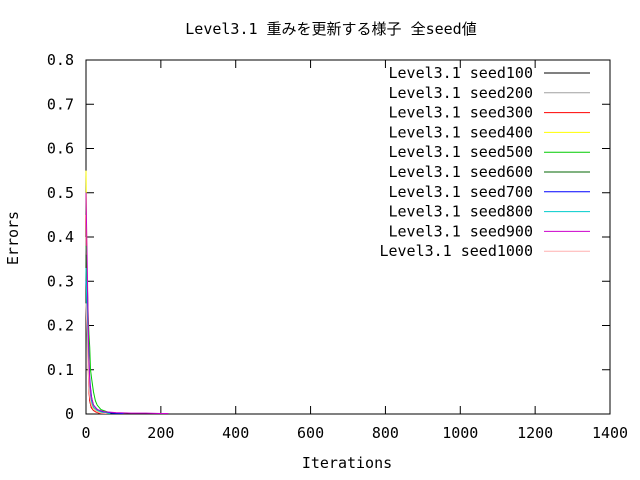  Describe the element at coordinates (60, 281) in the screenshot. I see `y-tick-label: 0.3` at that location.